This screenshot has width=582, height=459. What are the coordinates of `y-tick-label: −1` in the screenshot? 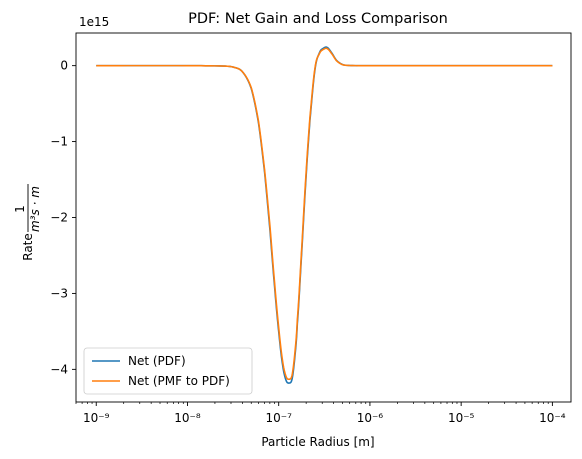 It's located at (59, 142).